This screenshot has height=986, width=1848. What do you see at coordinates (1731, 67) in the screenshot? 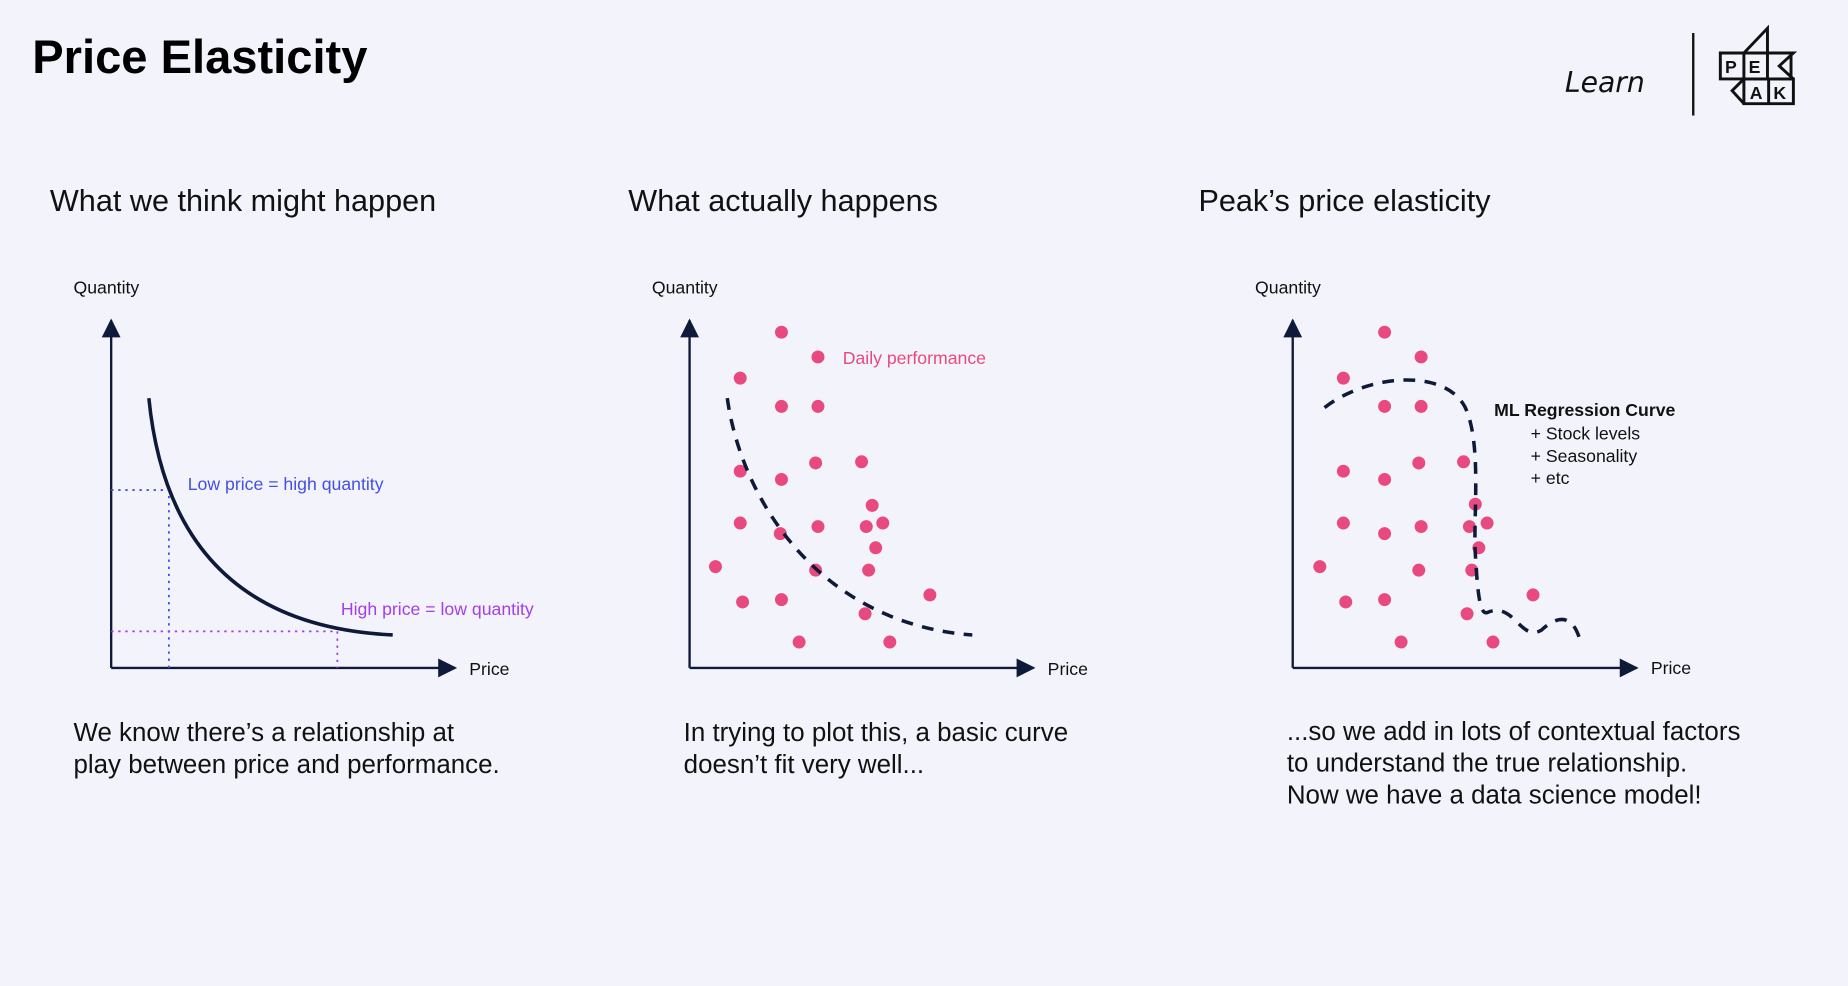
I see `svg-text: P` at bounding box center [1731, 67].